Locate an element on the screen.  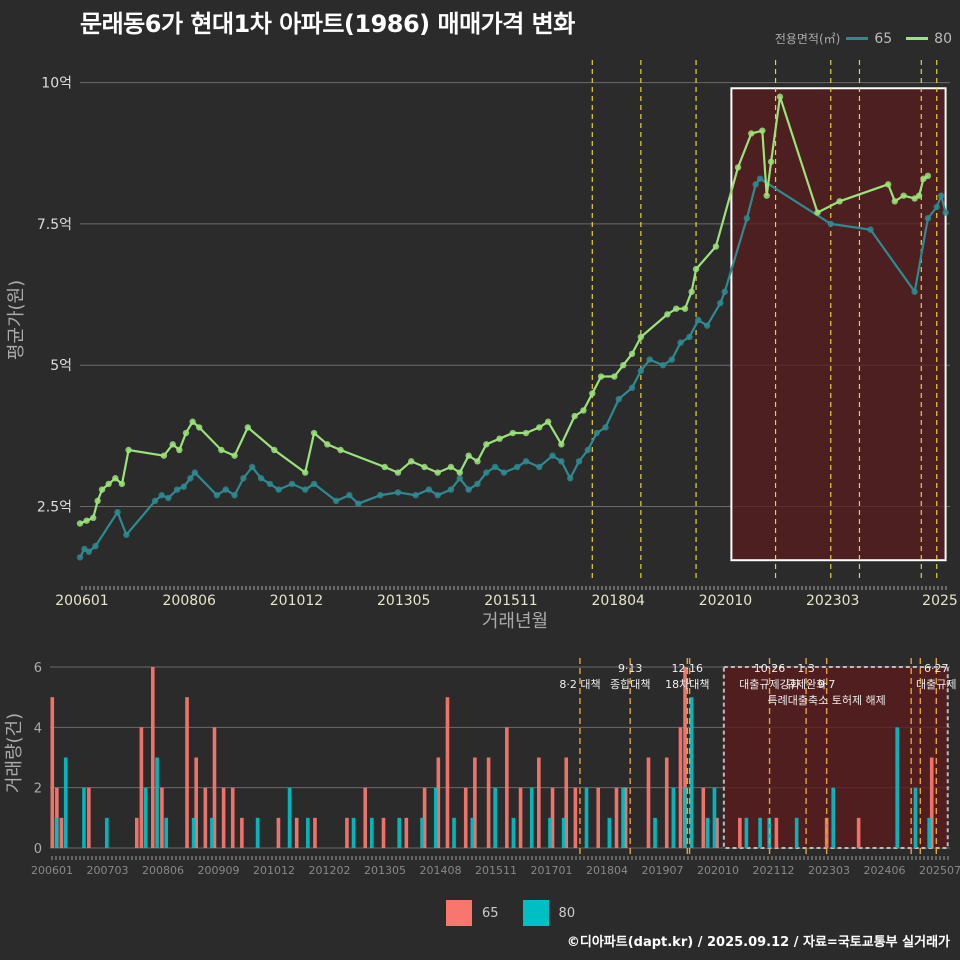
policy-annotation-label: 대출규제강화 is located at coordinates (769, 684).